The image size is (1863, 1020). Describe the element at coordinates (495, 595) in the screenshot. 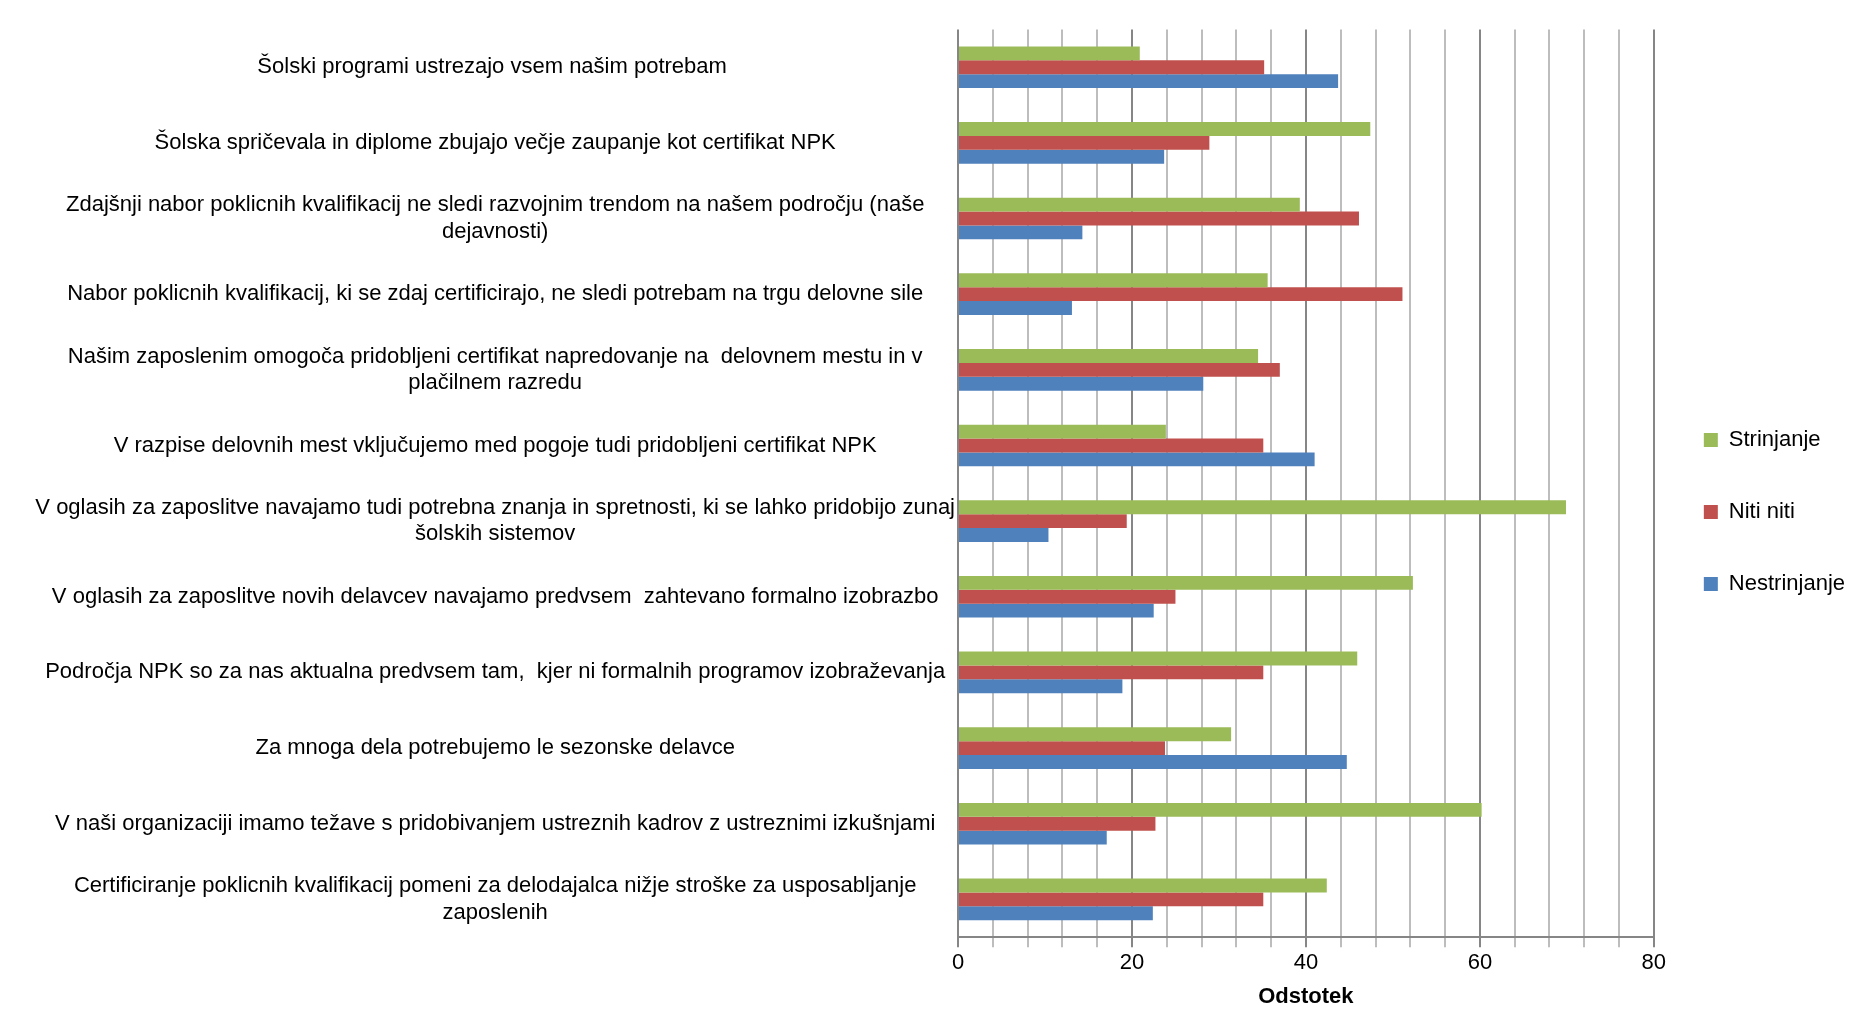

I see `y-tick-label: V oglasih za zaposlitve novih delavcev navajamo predvsem zahtevano formalno izobrazbo` at that location.